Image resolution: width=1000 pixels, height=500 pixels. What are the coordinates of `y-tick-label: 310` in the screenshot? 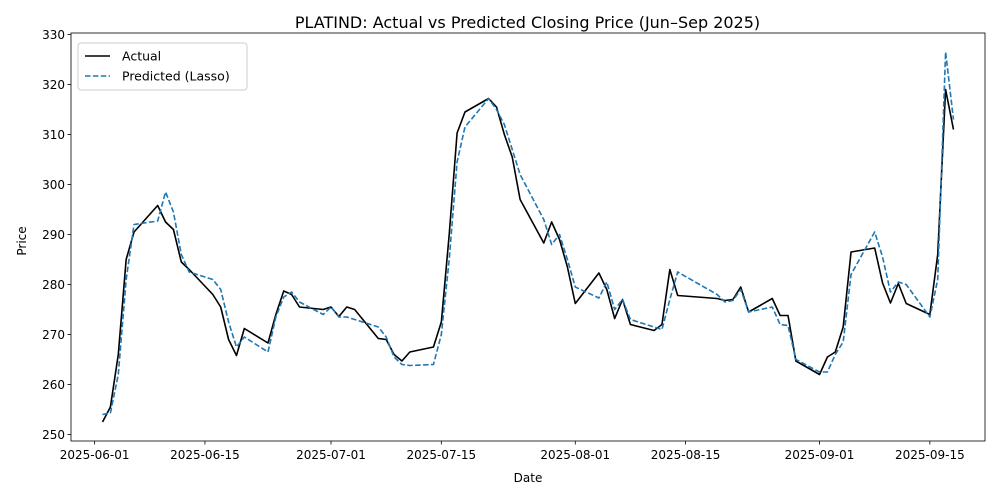 It's located at (53, 135).